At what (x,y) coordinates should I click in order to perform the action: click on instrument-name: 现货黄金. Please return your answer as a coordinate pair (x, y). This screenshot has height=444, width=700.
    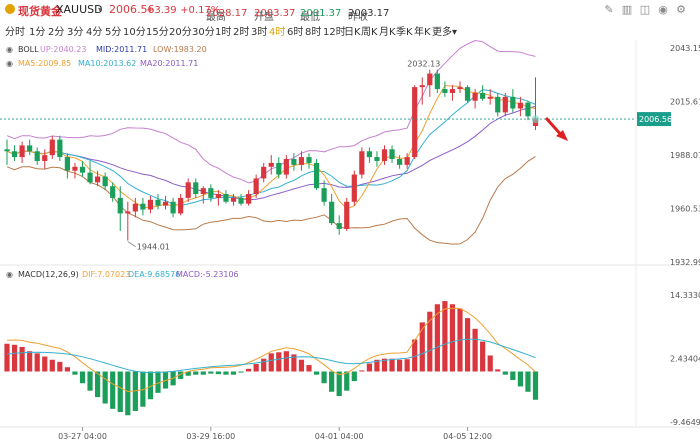
    Looking at the image, I should click on (40, 11).